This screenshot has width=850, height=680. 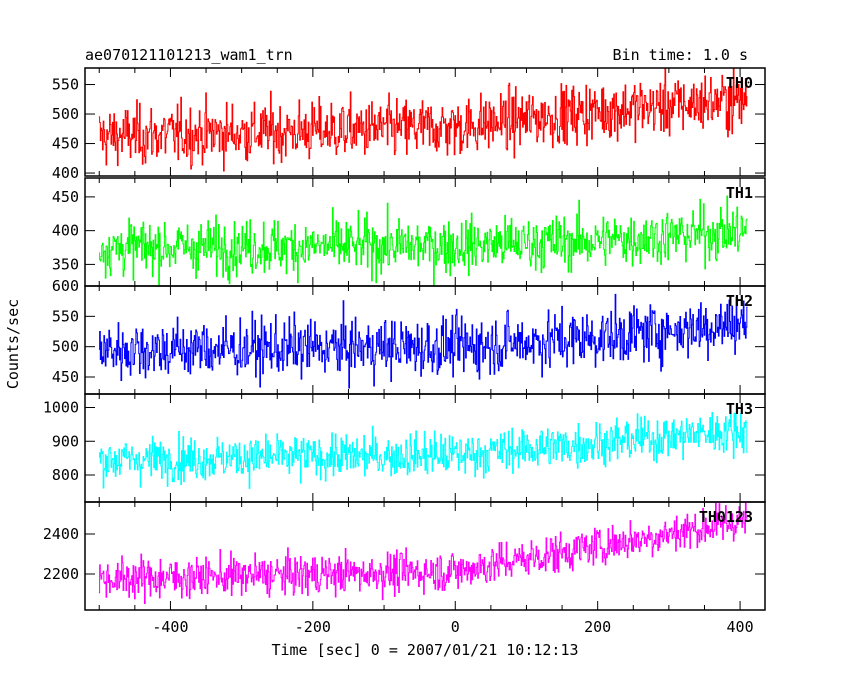 I want to click on y-tick-label-th1: 400, so click(x=65, y=231).